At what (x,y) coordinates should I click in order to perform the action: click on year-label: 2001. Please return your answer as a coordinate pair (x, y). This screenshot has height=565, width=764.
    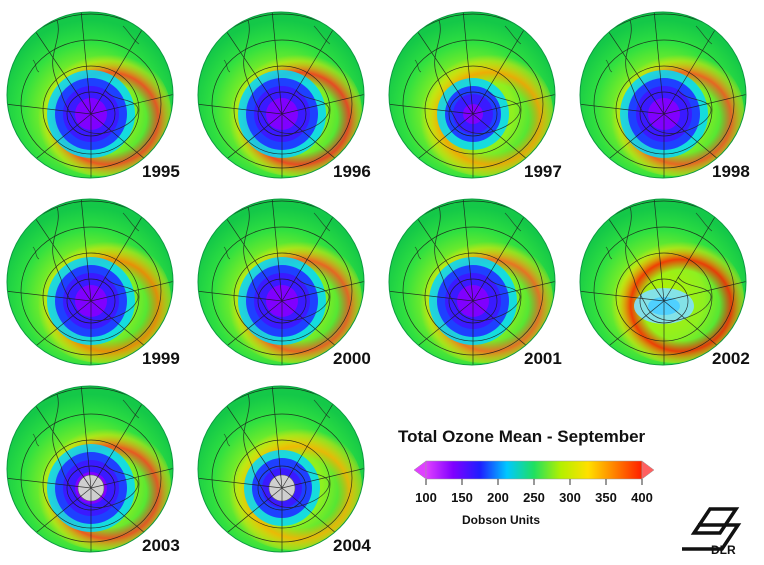
    Looking at the image, I should click on (543, 358).